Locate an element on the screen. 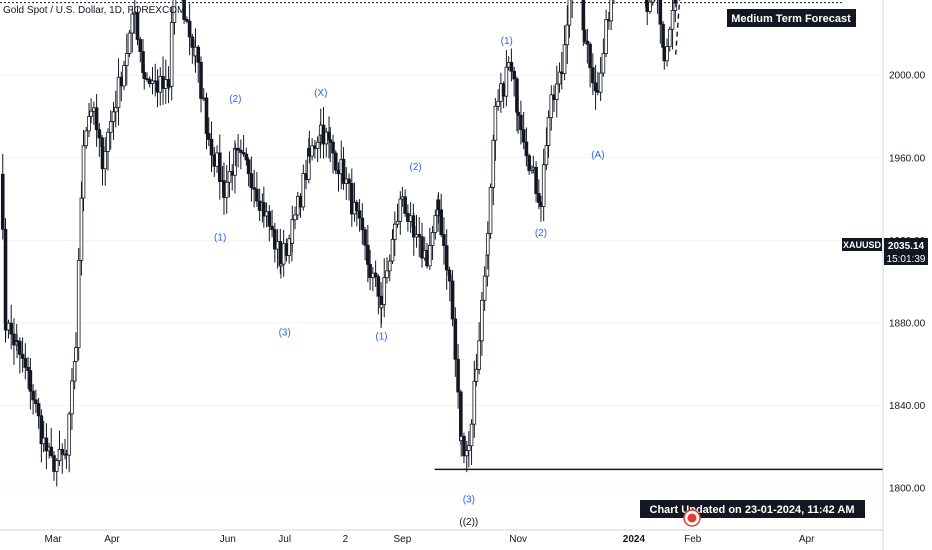 The height and width of the screenshot is (550, 932). price-tag: XAUUSD 2035.14 15:01:39 is located at coordinates (885, 251).